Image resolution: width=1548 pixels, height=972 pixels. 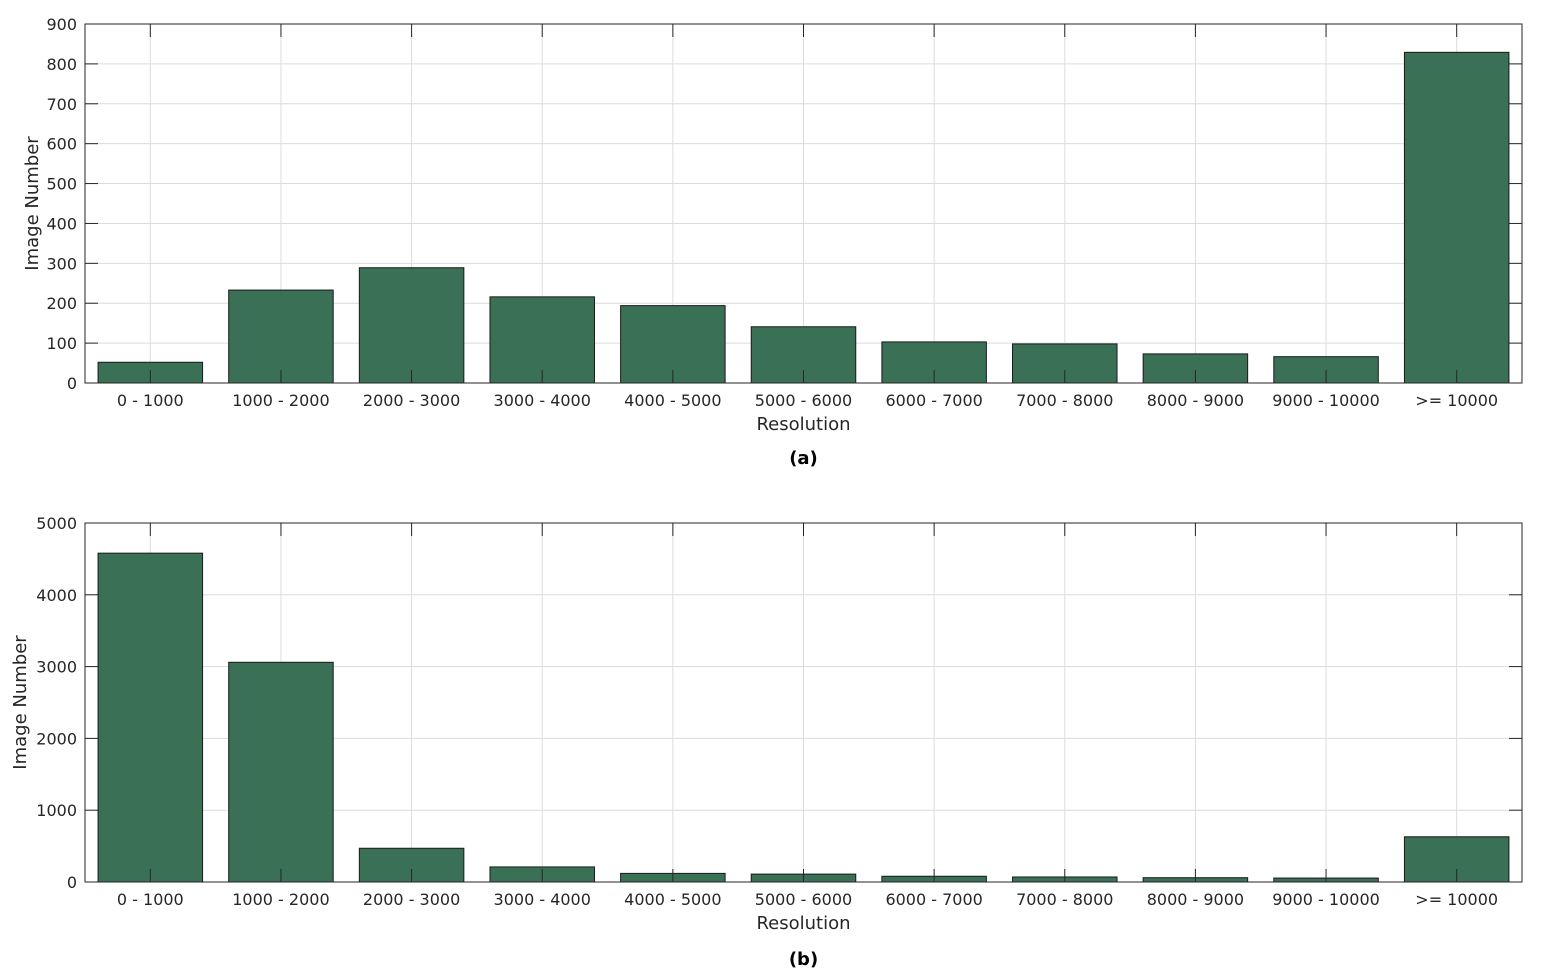 What do you see at coordinates (61, 144) in the screenshot?
I see `y-tick-label: 600` at bounding box center [61, 144].